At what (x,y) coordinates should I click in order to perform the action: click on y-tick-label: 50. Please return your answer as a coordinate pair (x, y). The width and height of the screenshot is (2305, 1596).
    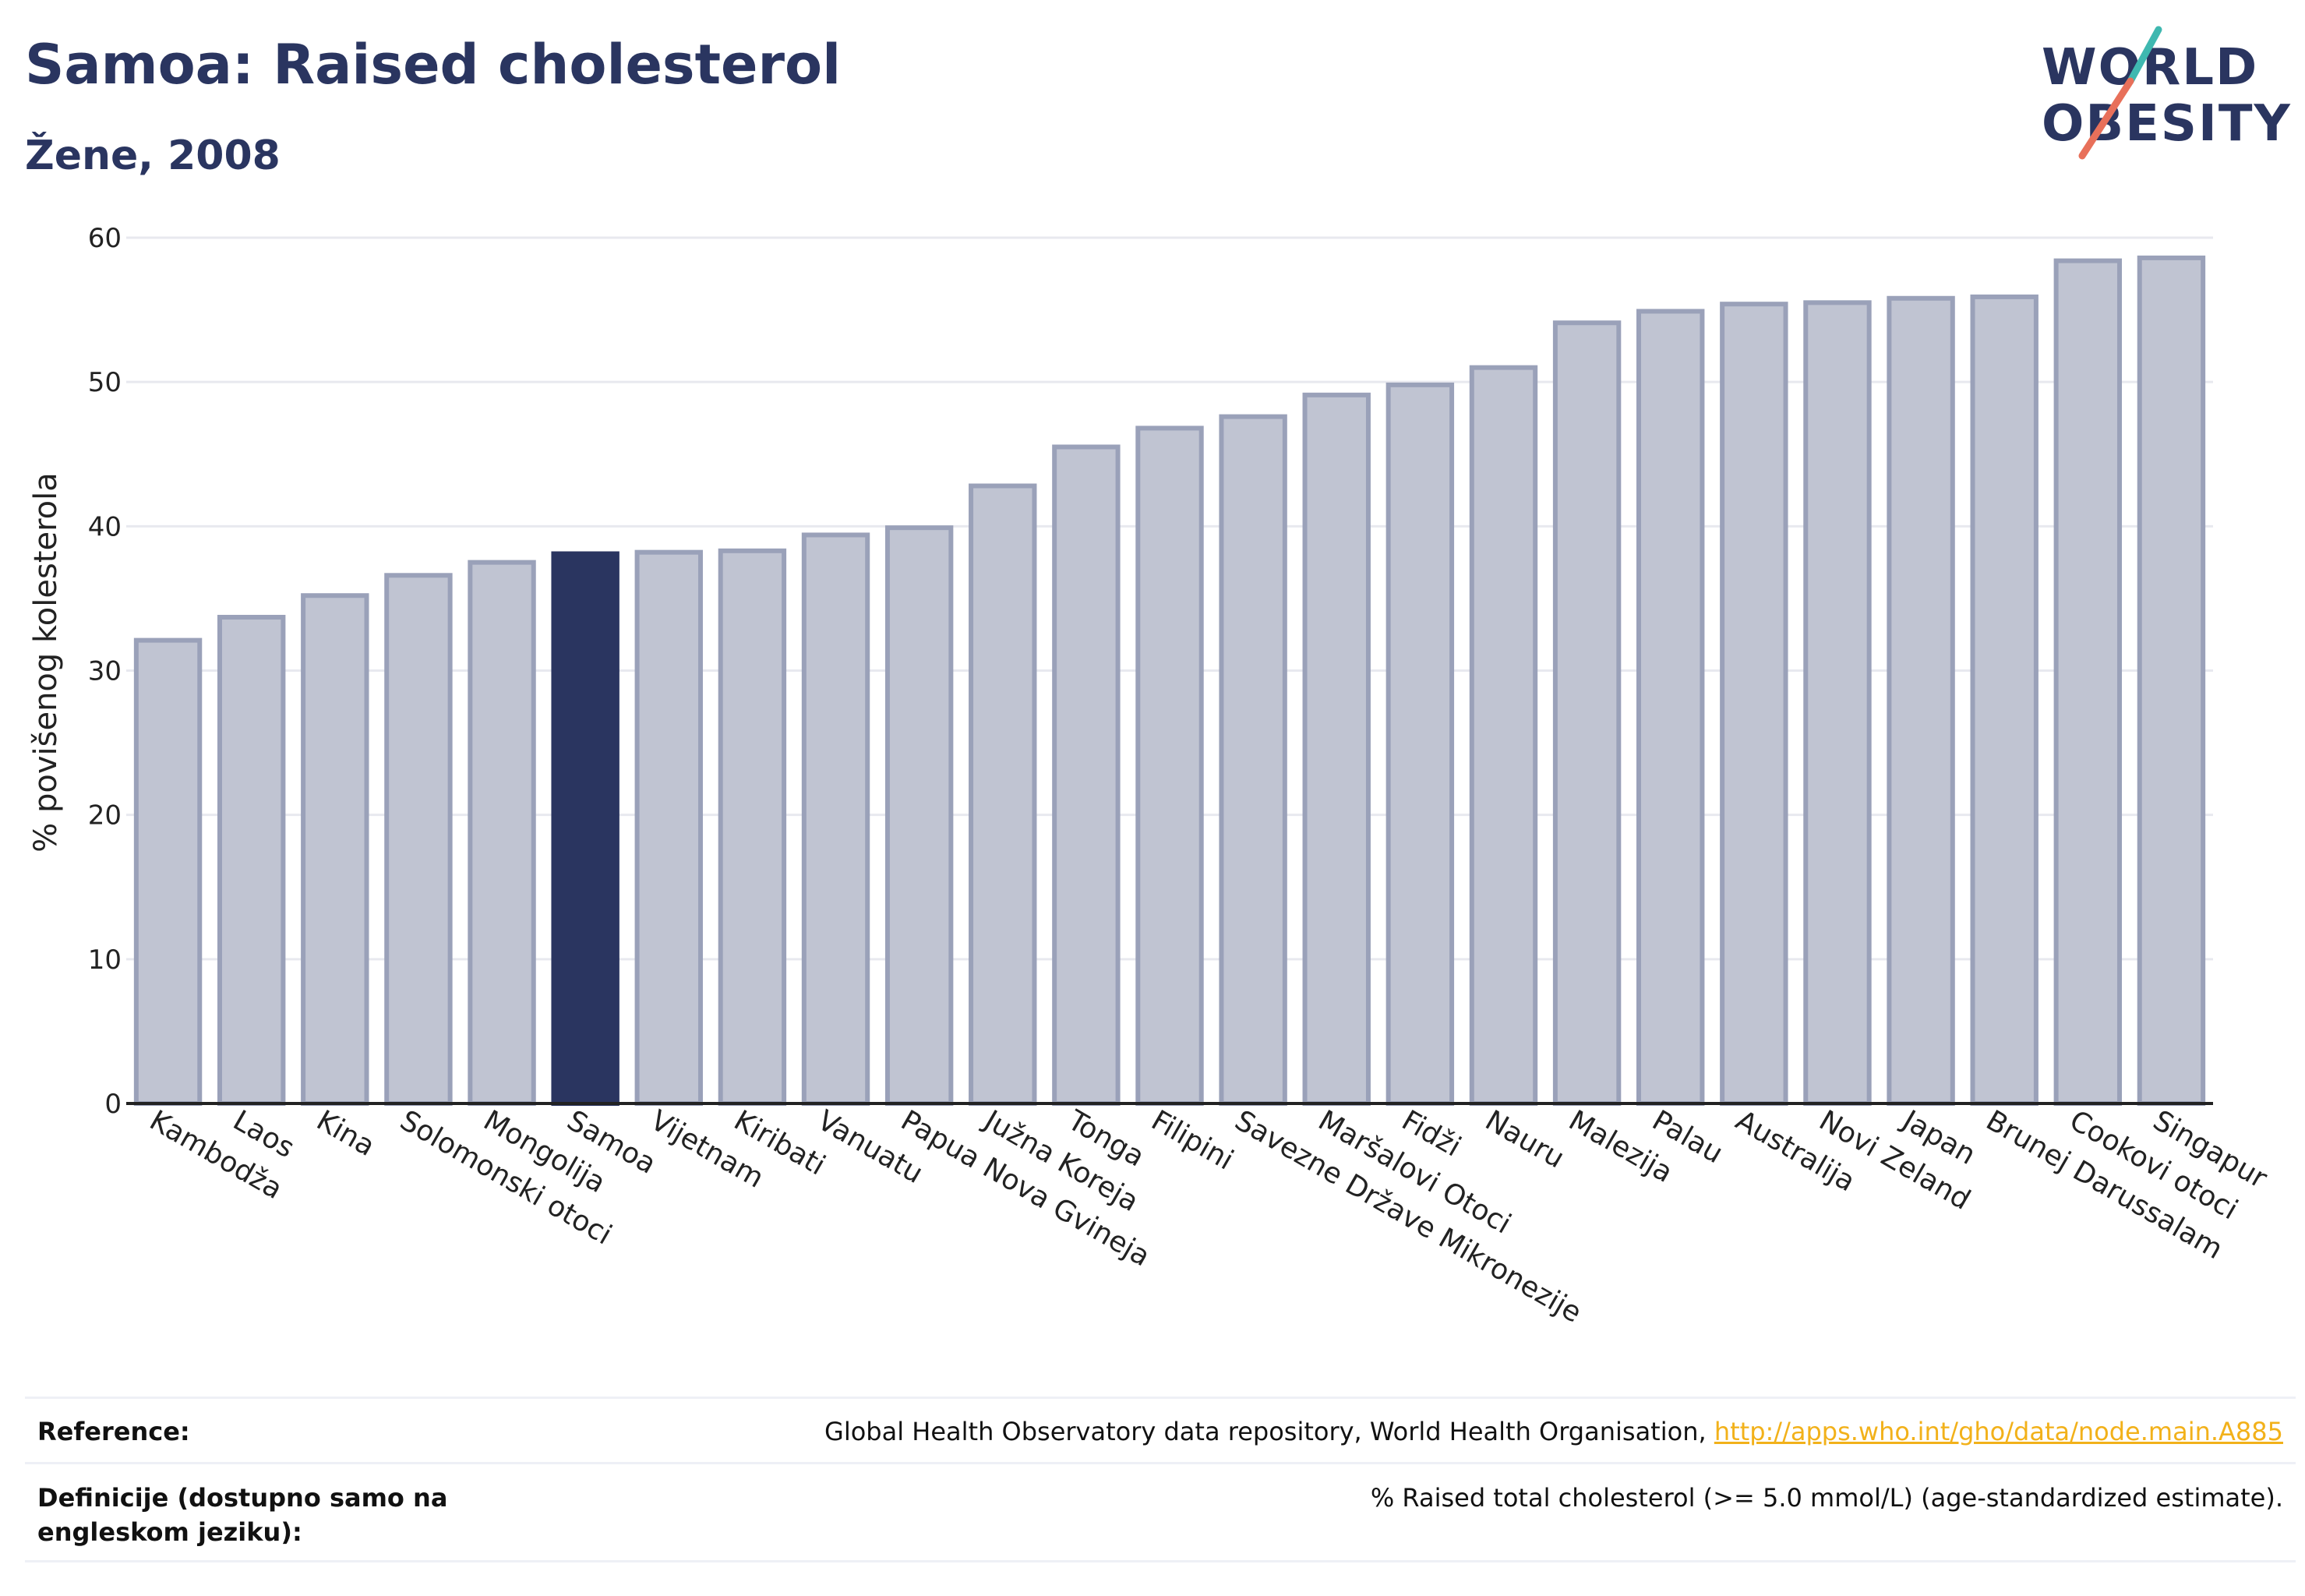
    Looking at the image, I should click on (105, 382).